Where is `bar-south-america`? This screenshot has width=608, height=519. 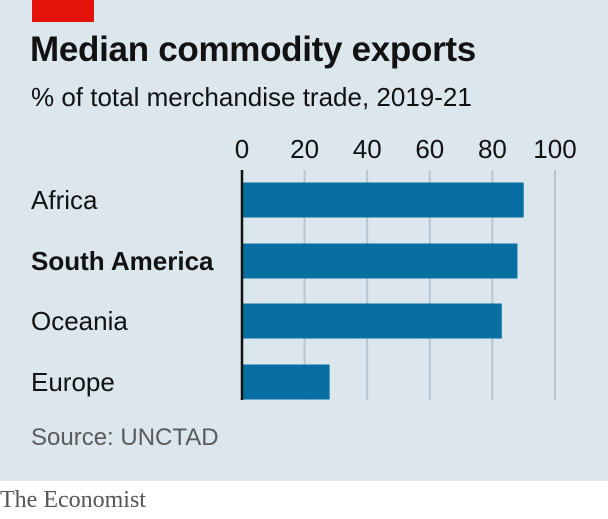 bar-south-america is located at coordinates (380, 261).